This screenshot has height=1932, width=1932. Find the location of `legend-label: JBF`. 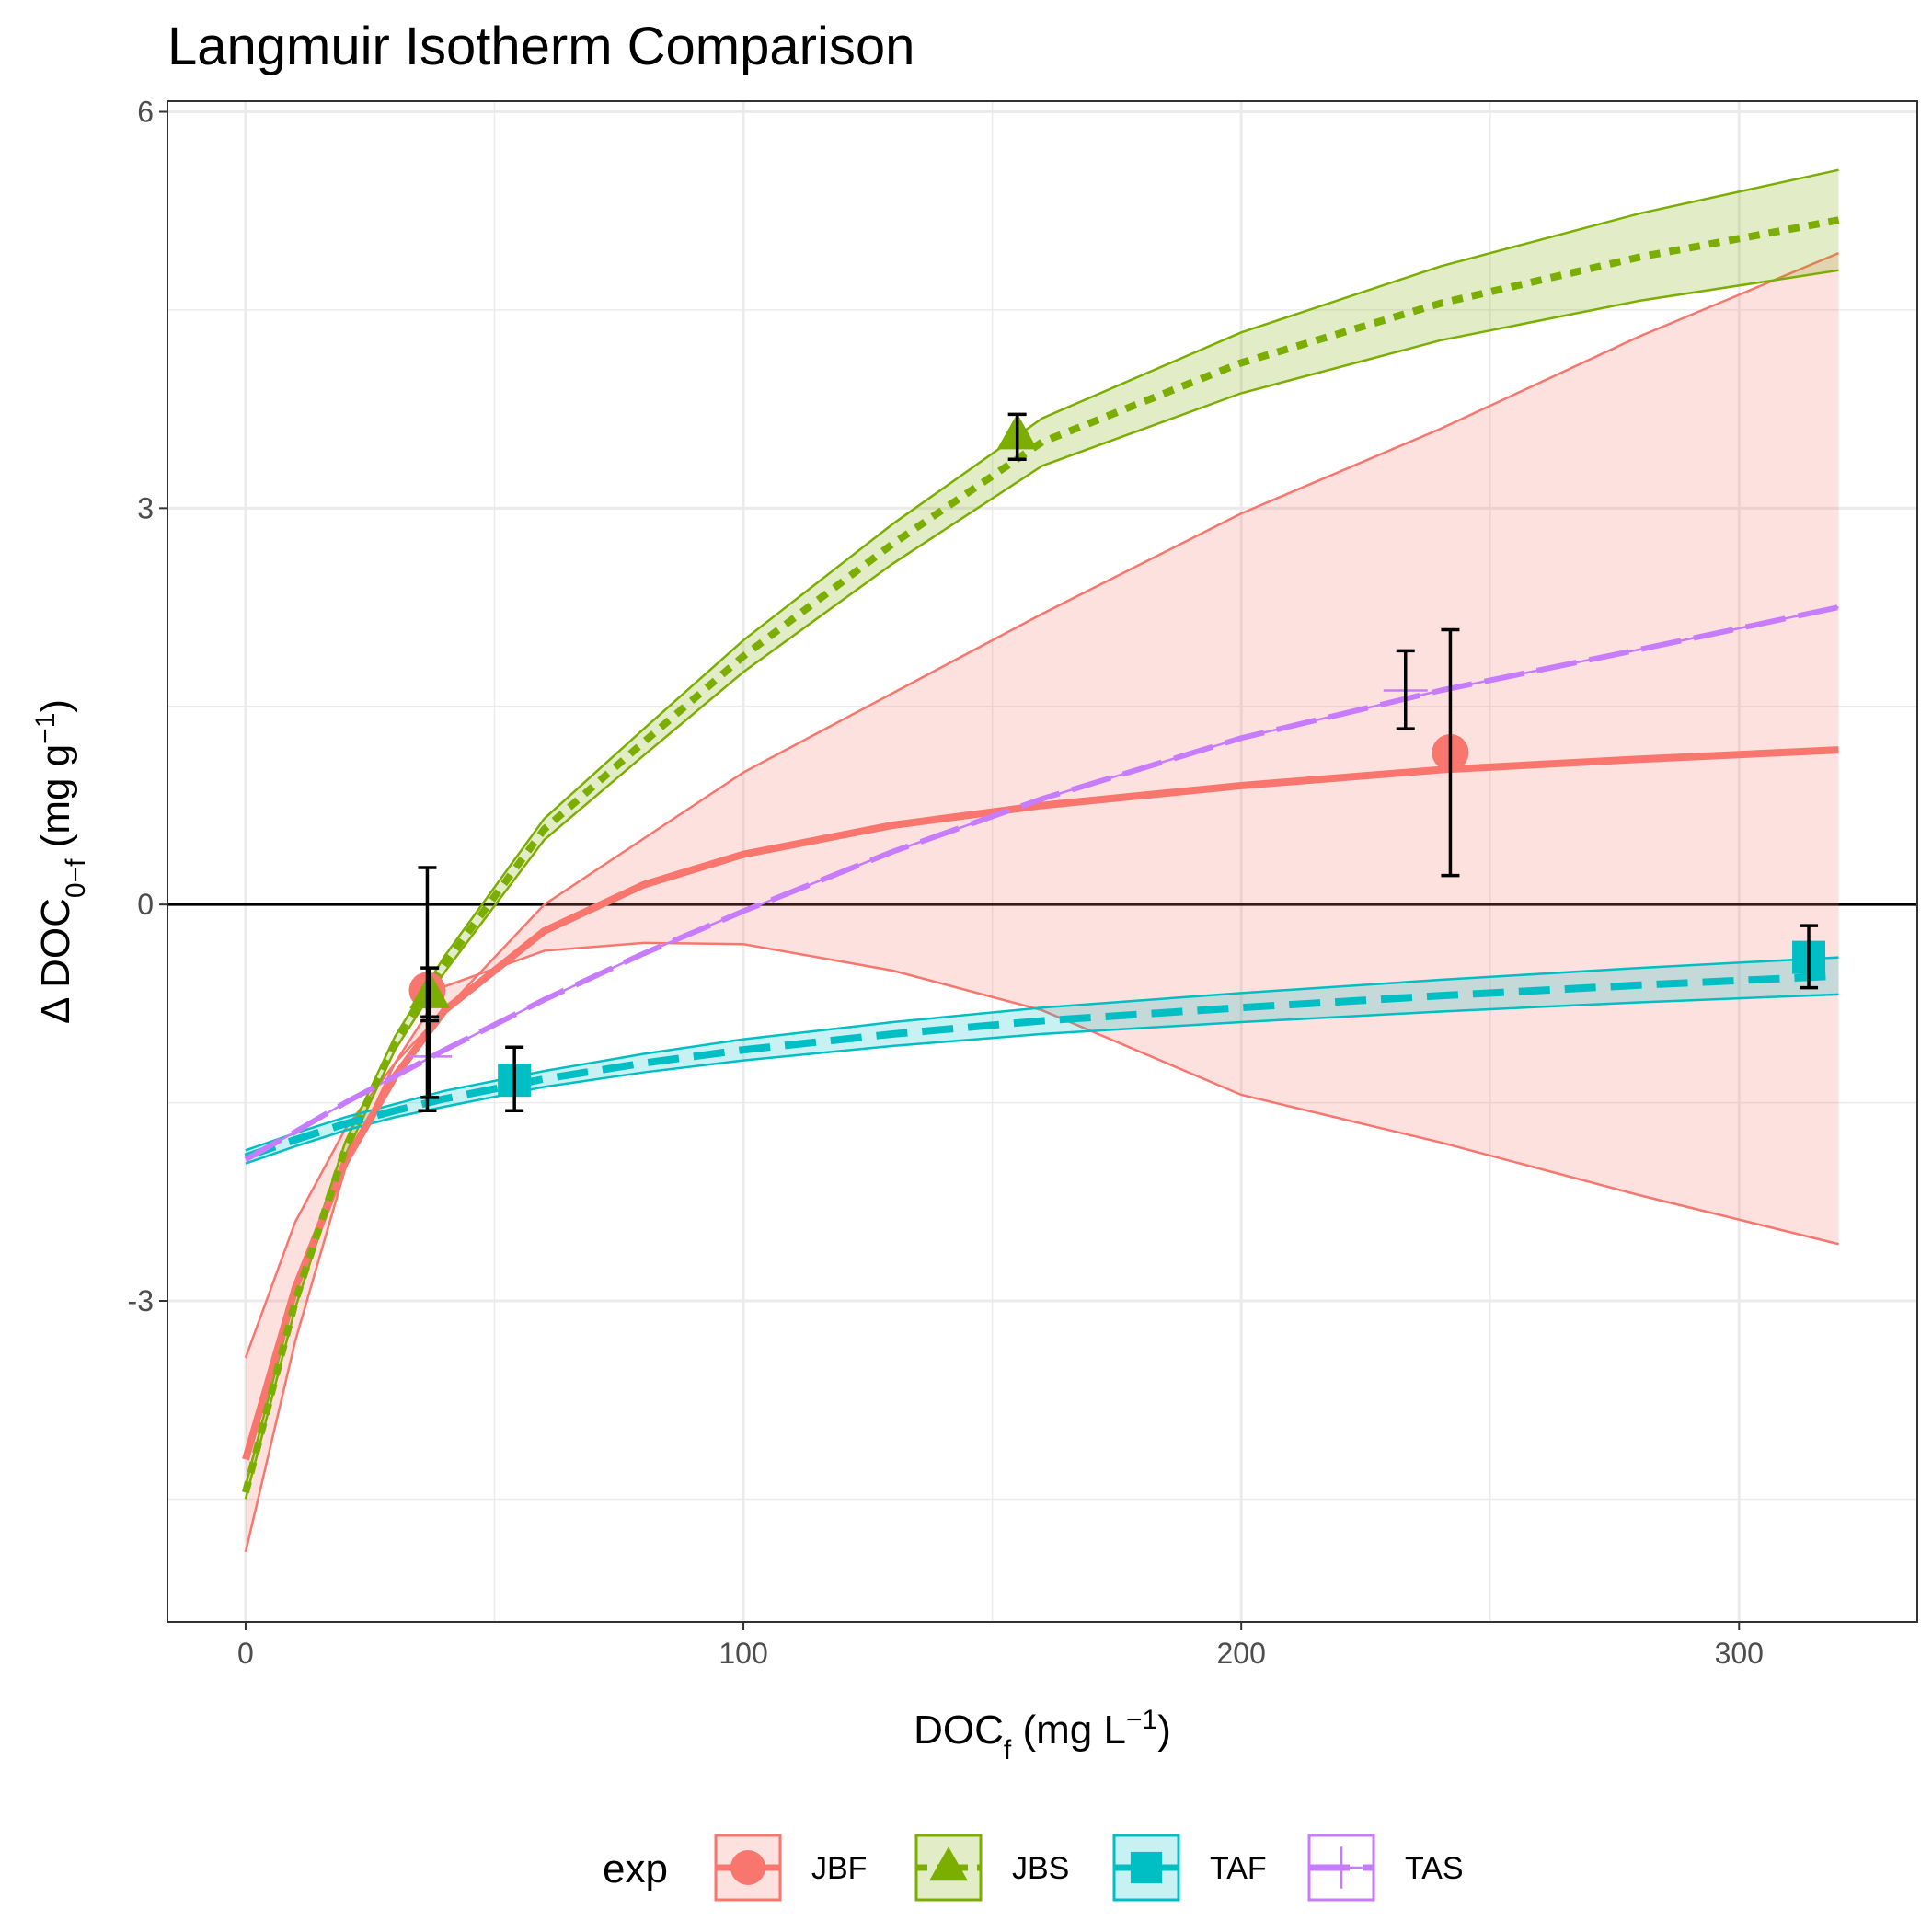

legend-label: JBF is located at coordinates (839, 1868).